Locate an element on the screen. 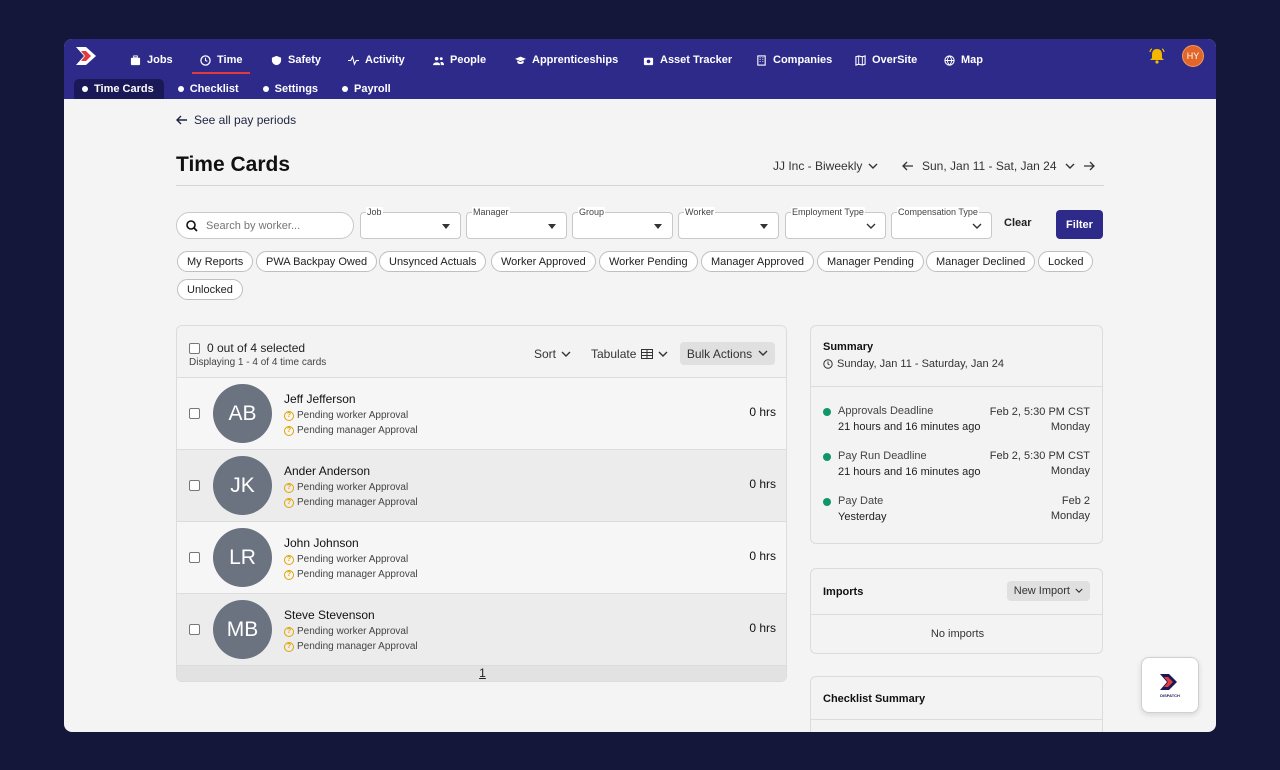 This screenshot has height=770, width=1280. chip-my-reports: My Reports is located at coordinates (215, 261).